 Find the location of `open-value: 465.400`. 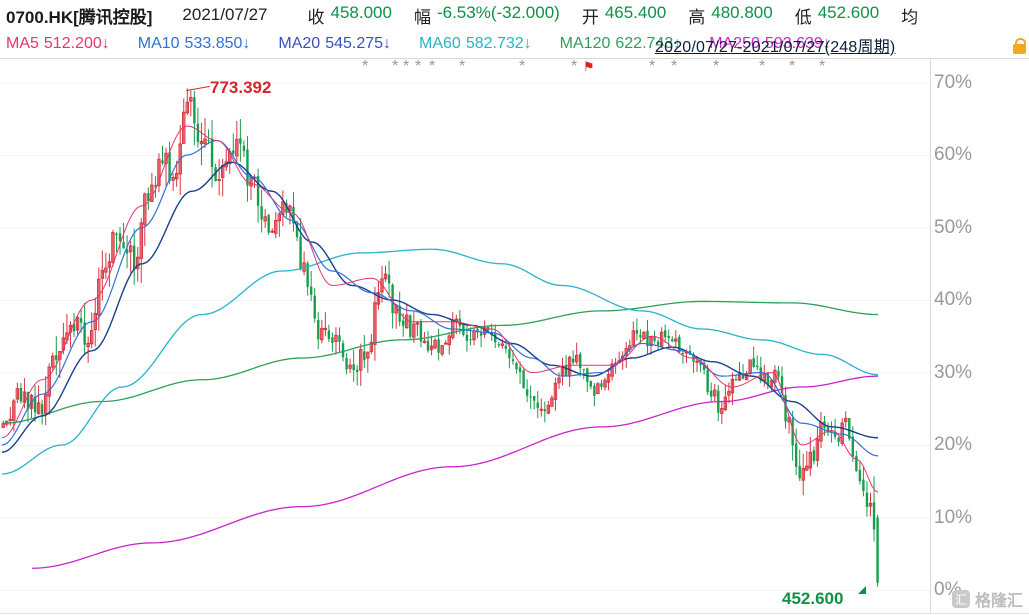

open-value: 465.400 is located at coordinates (635, 12).